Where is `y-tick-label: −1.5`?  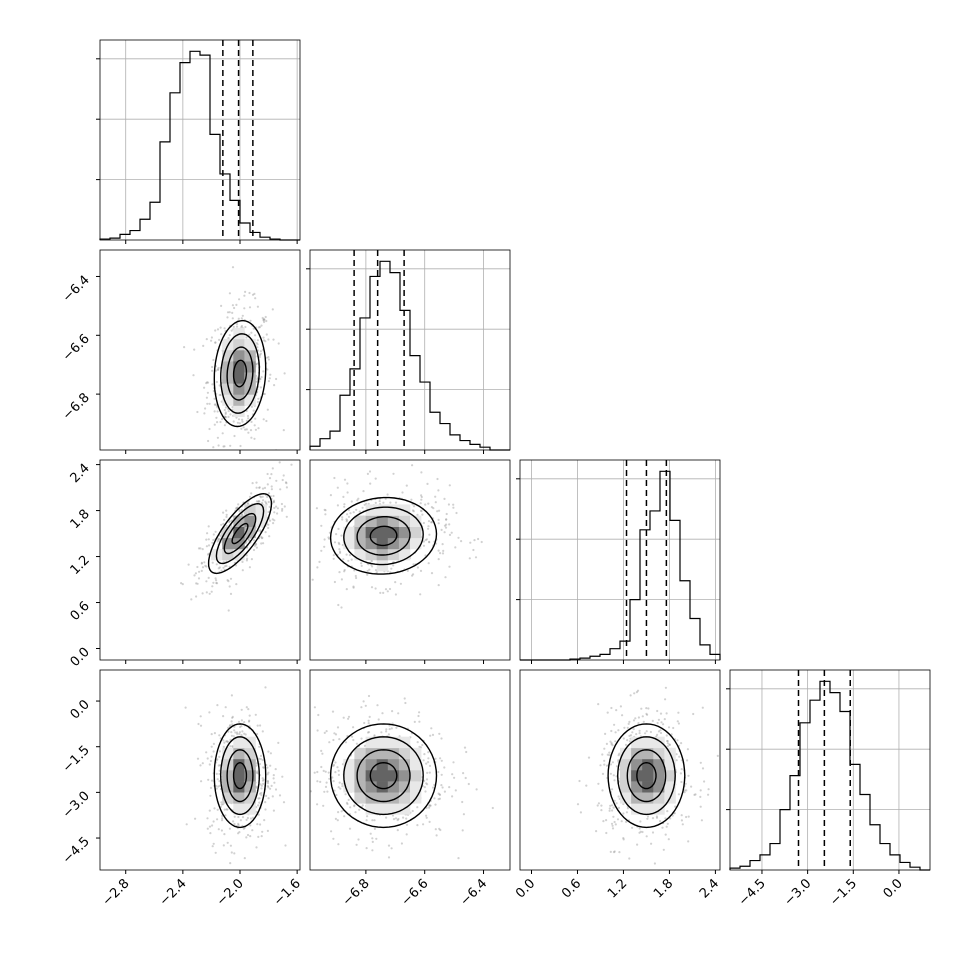 y-tick-label: −1.5 is located at coordinates (76, 759).